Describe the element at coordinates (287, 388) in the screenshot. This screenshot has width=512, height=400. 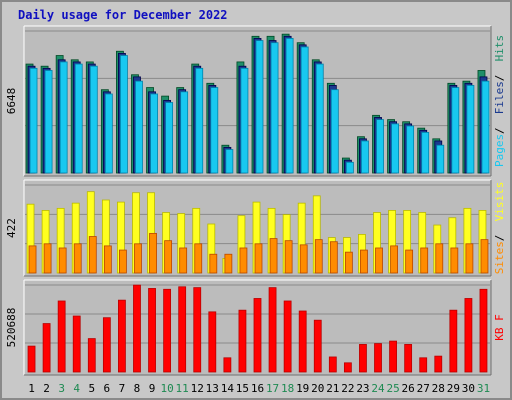
I see `x-tick-label: 18` at that location.